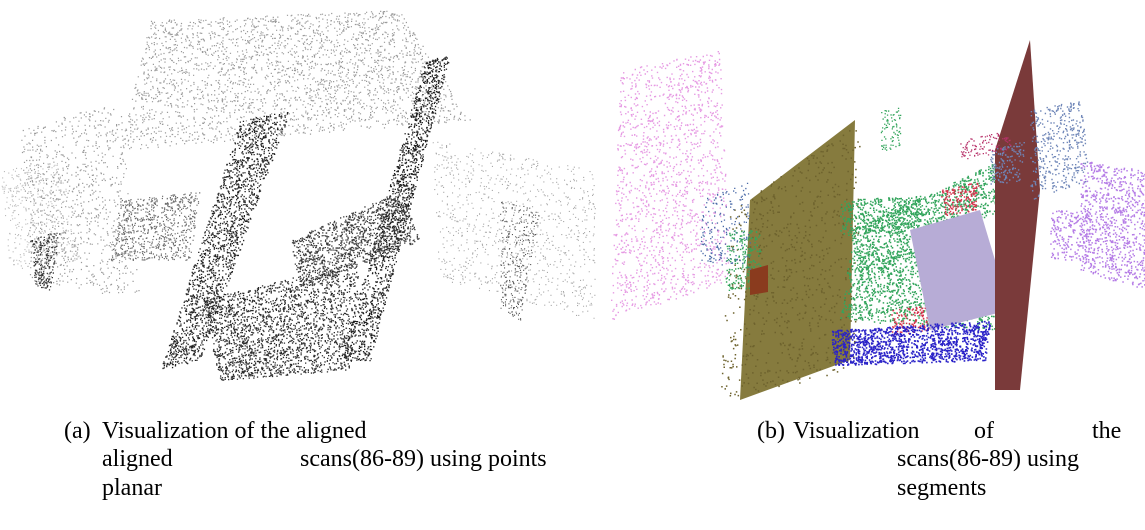 The height and width of the screenshot is (530, 1145). What do you see at coordinates (984, 431) in the screenshot?
I see `caption-b-line1-b: of` at bounding box center [984, 431].